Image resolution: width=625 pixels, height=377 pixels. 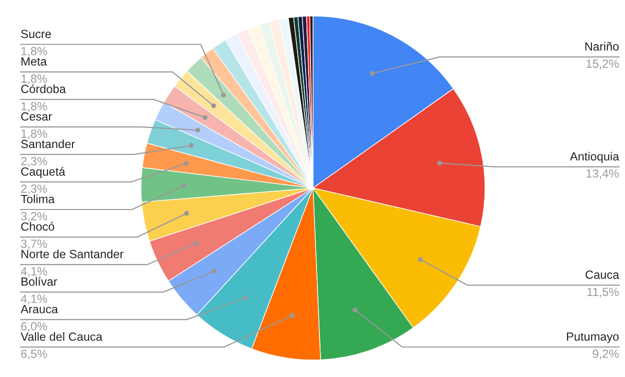 I want to click on data-label: 15,2%, so click(x=602, y=64).